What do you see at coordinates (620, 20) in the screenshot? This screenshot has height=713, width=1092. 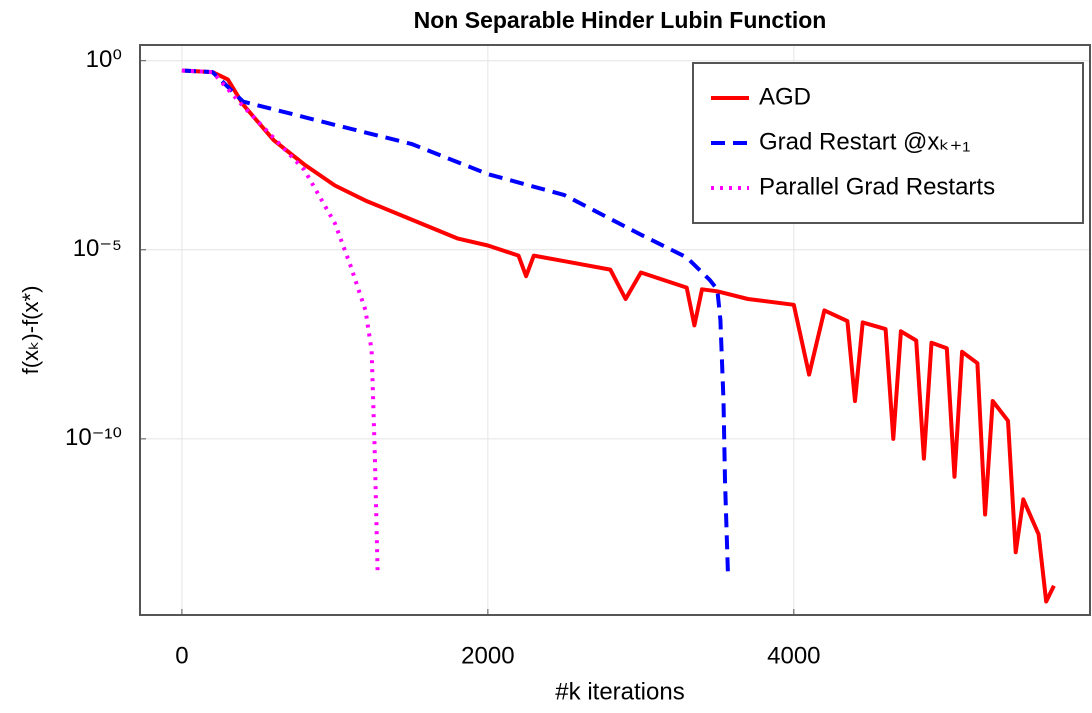 I see `chart-title: Non Separable Hinder Lubin Function` at bounding box center [620, 20].